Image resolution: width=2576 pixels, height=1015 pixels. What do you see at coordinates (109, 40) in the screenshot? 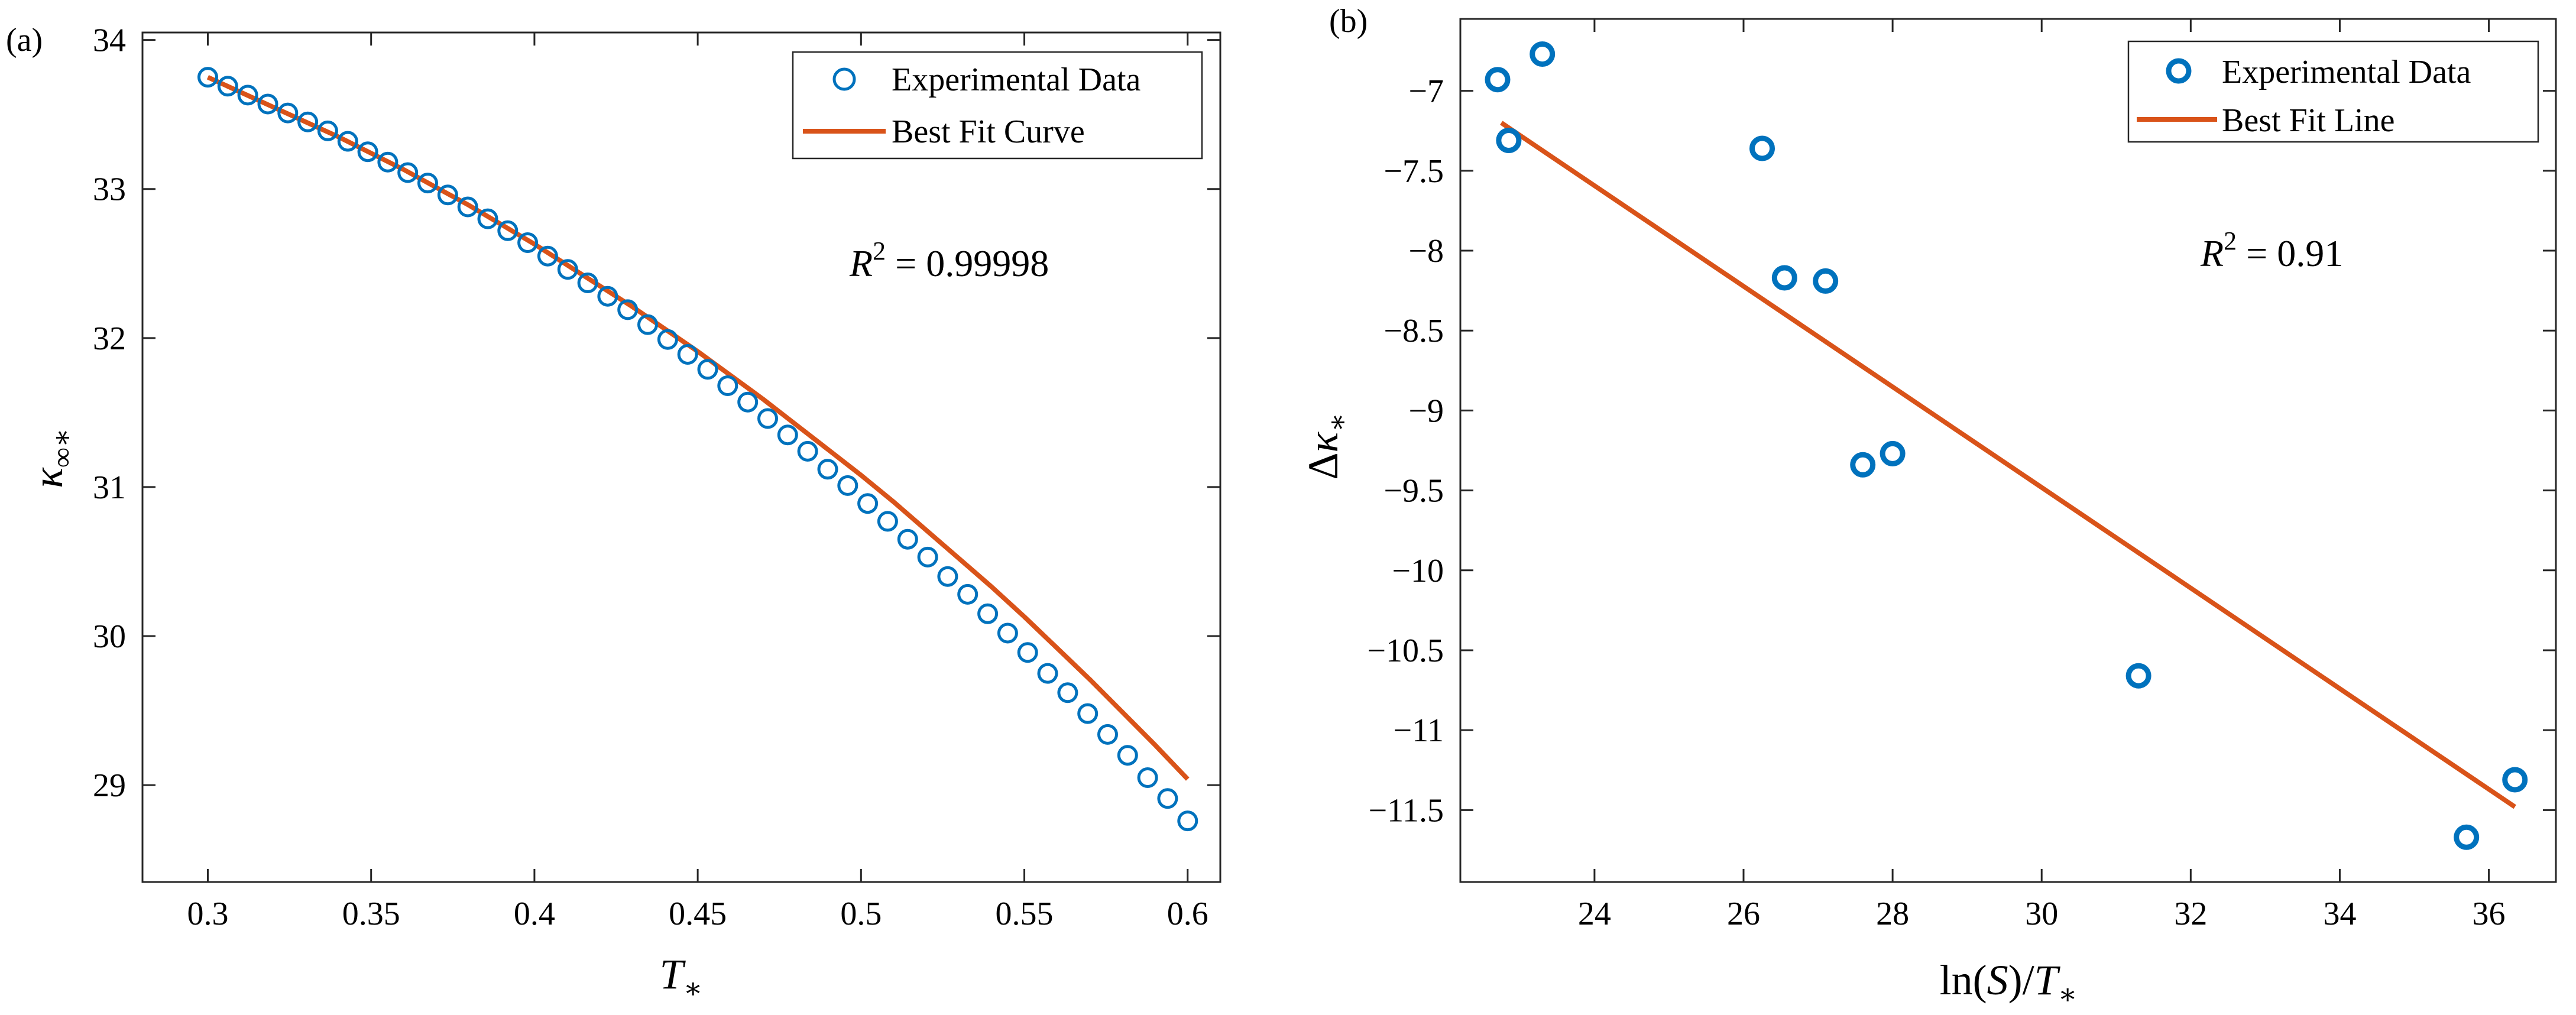
I see `y-tick-label: 34` at bounding box center [109, 40].